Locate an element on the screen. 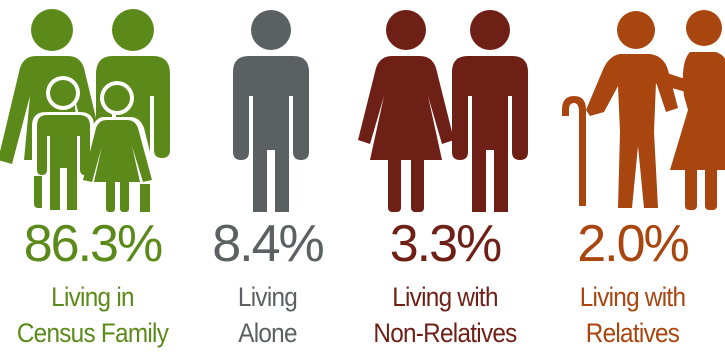  person-icon is located at coordinates (271, 111).